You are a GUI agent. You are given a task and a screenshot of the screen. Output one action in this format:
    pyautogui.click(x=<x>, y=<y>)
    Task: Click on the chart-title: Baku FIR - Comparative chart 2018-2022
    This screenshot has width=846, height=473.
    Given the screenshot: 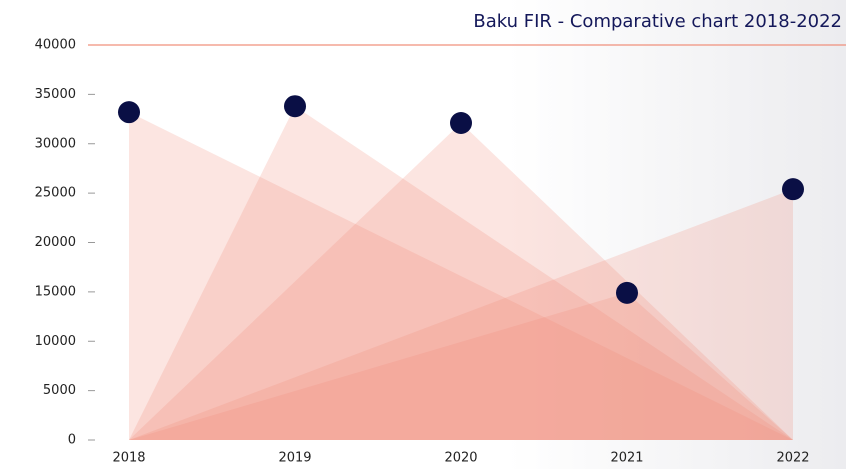 What is the action you would take?
    pyautogui.click(x=657, y=21)
    